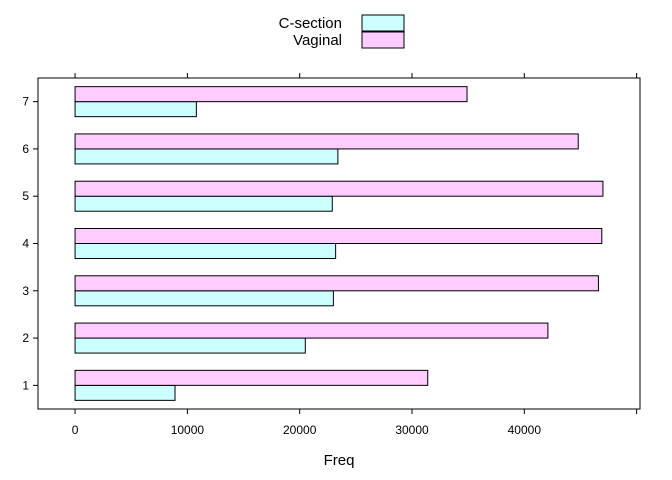  What do you see at coordinates (30, 243) in the screenshot?
I see `y-axis: 1 2 3 4 5 6 7` at bounding box center [30, 243].